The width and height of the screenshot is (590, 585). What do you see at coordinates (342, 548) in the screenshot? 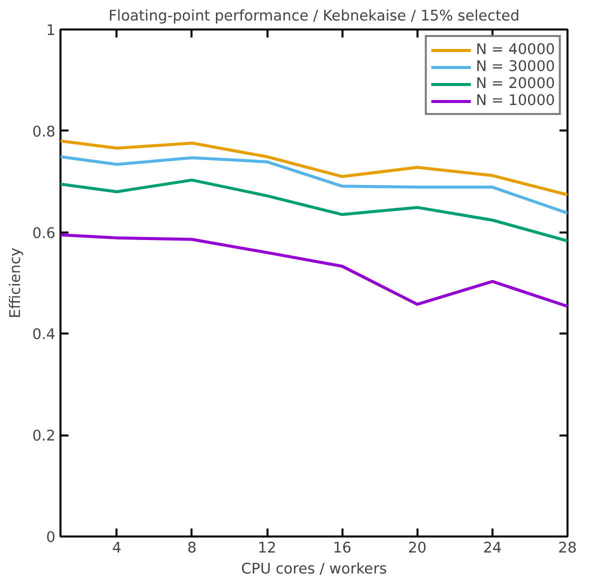
I see `x-tick-label: 16` at bounding box center [342, 548].